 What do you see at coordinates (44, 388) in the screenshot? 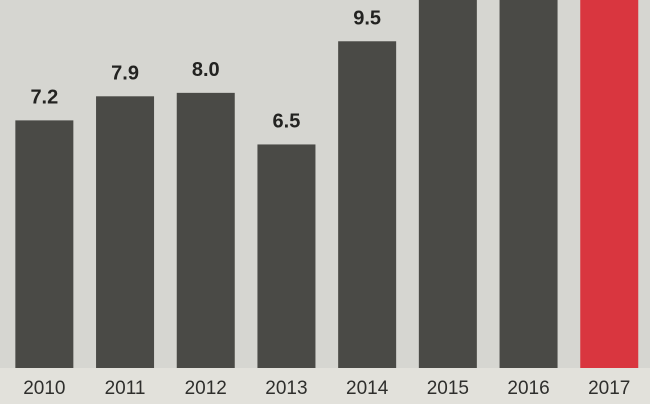
I see `x-tick-label: 2010` at bounding box center [44, 388].